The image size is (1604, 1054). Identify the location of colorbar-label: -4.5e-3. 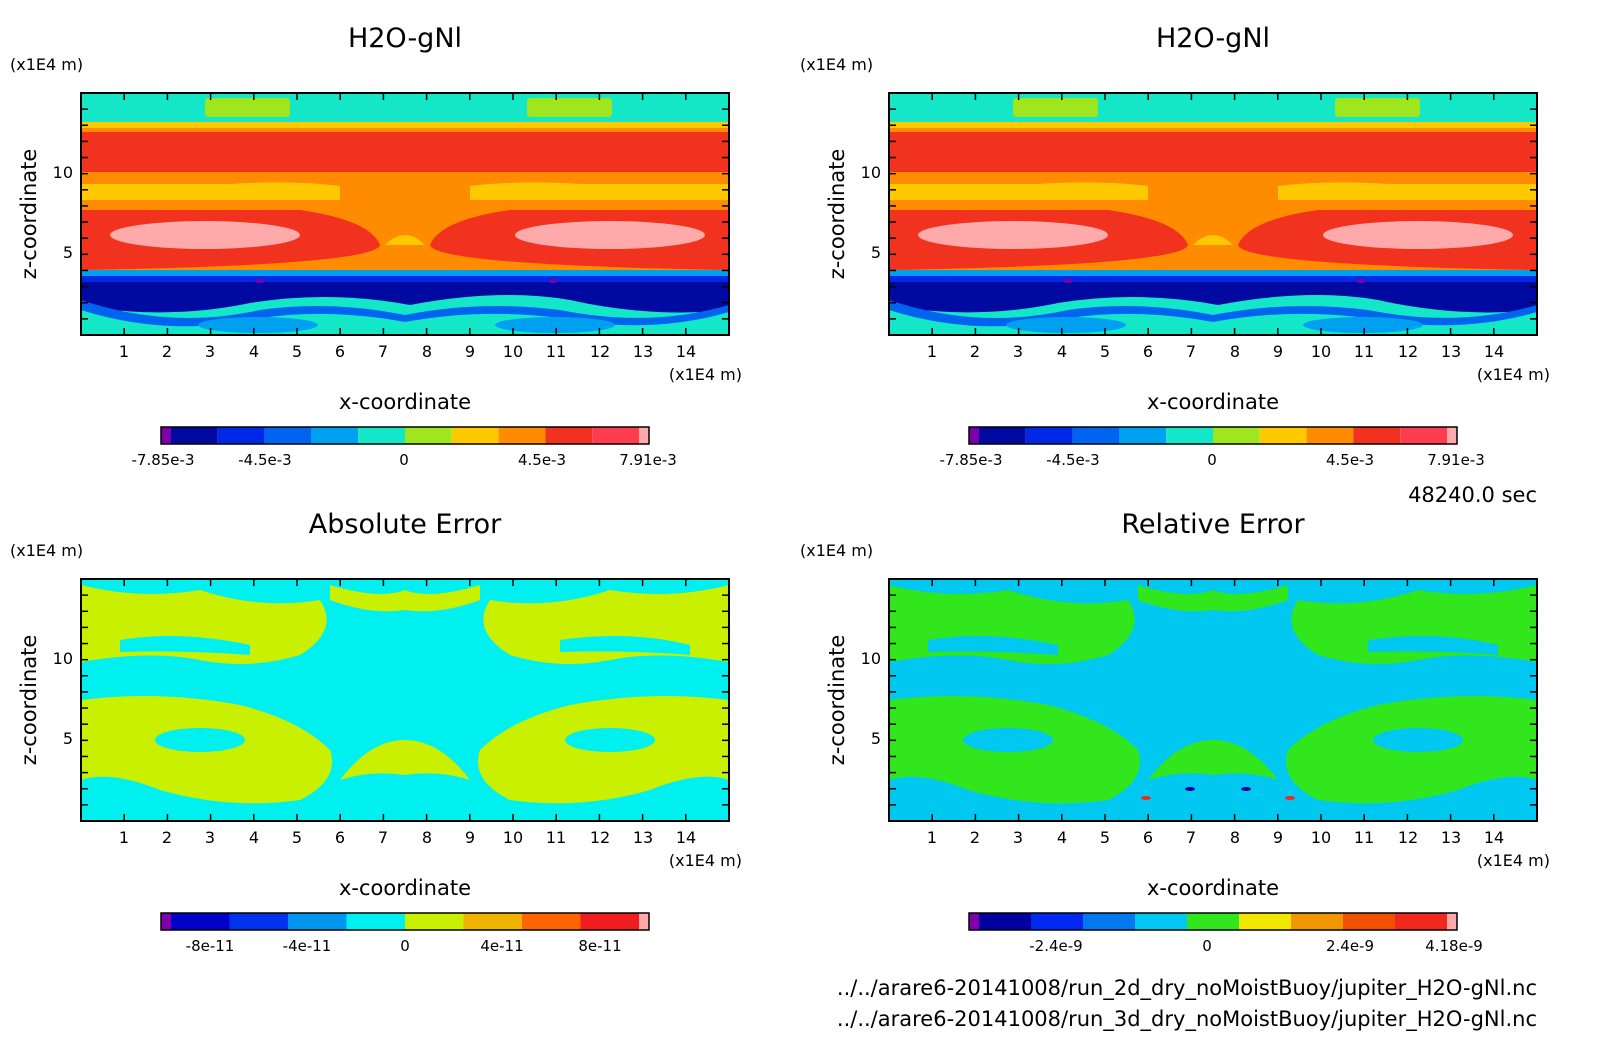
(1072, 460).